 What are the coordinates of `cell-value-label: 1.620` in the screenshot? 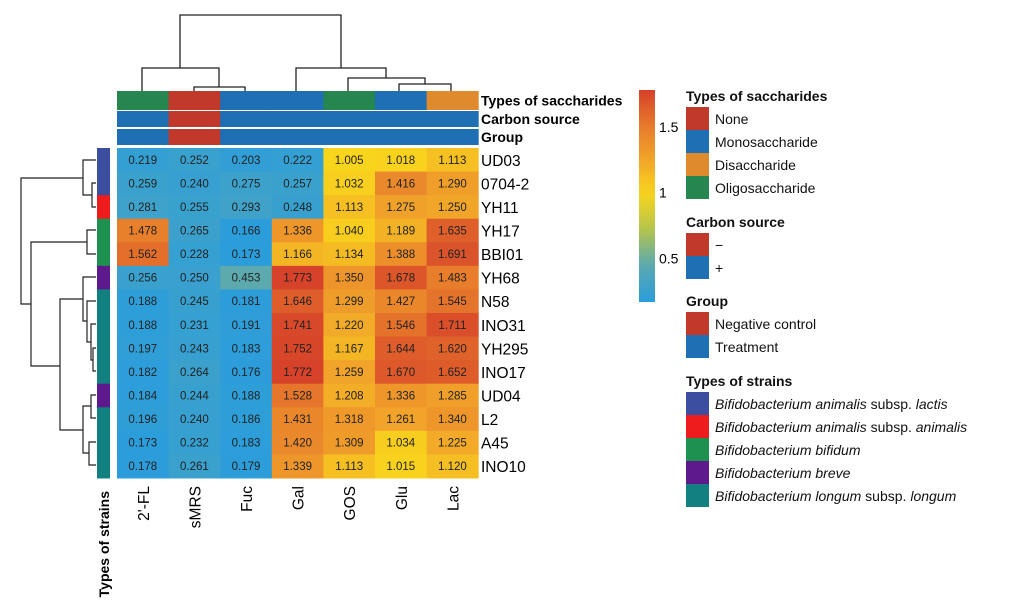 It's located at (452, 349).